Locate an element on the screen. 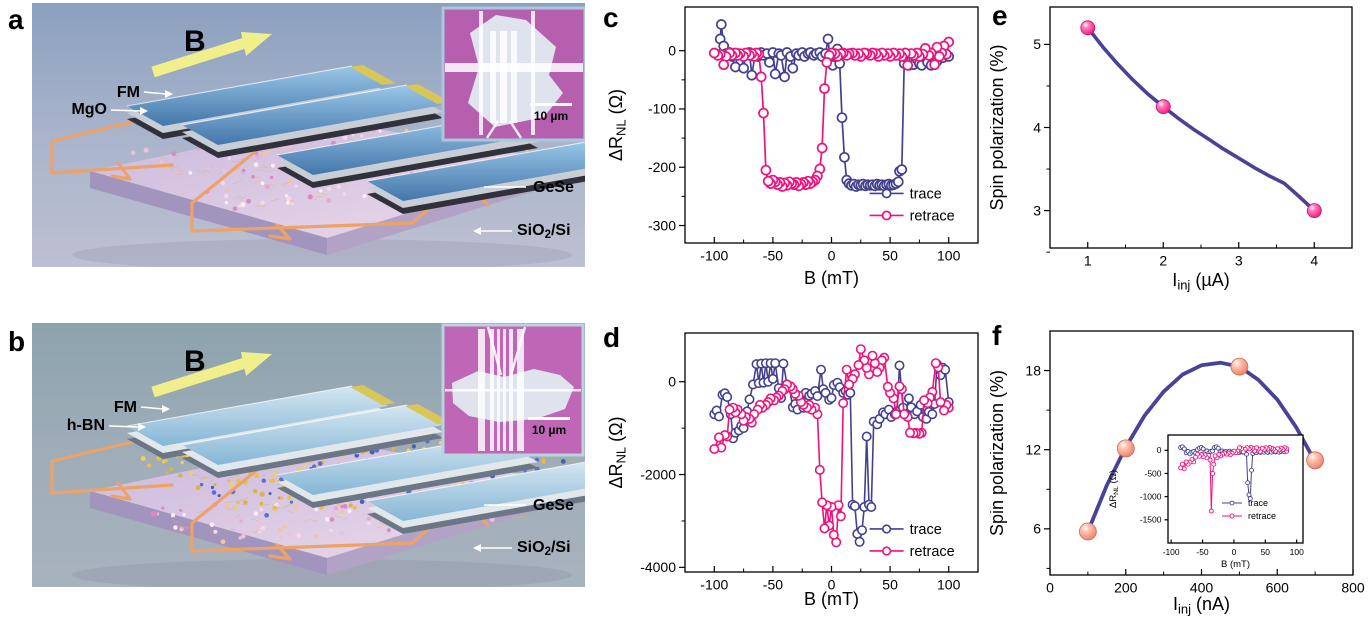 Image resolution: width=1368 pixels, height=632 pixels. panel-f-letter: f is located at coordinates (997, 335).